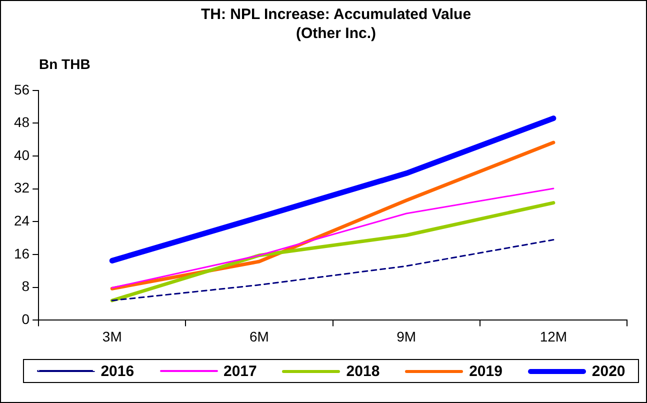 The height and width of the screenshot is (403, 647). What do you see at coordinates (26, 319) in the screenshot?
I see `y-tick-label: 0` at bounding box center [26, 319].